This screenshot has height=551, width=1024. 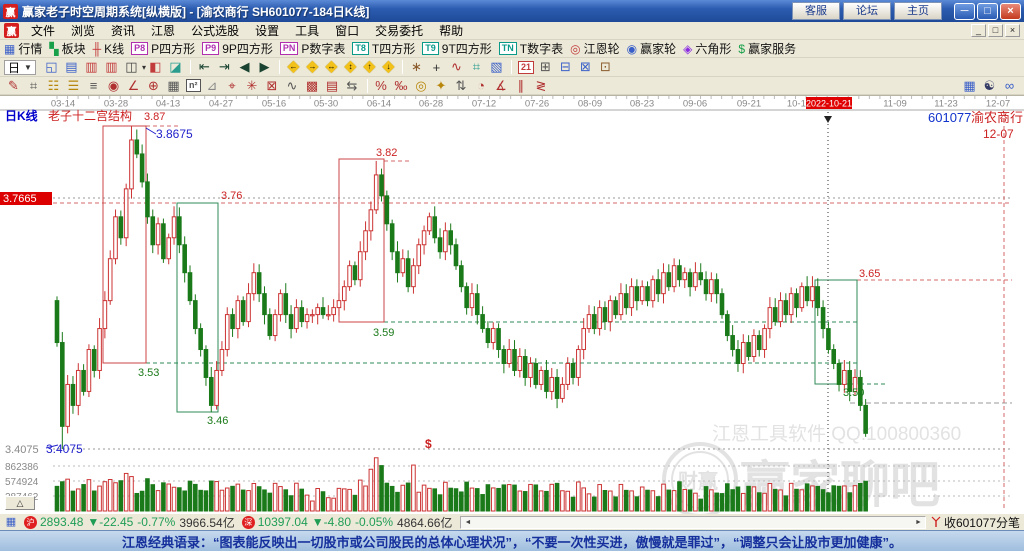 I want to click on winner-service-button: $ 赢家服务, so click(x=767, y=48).